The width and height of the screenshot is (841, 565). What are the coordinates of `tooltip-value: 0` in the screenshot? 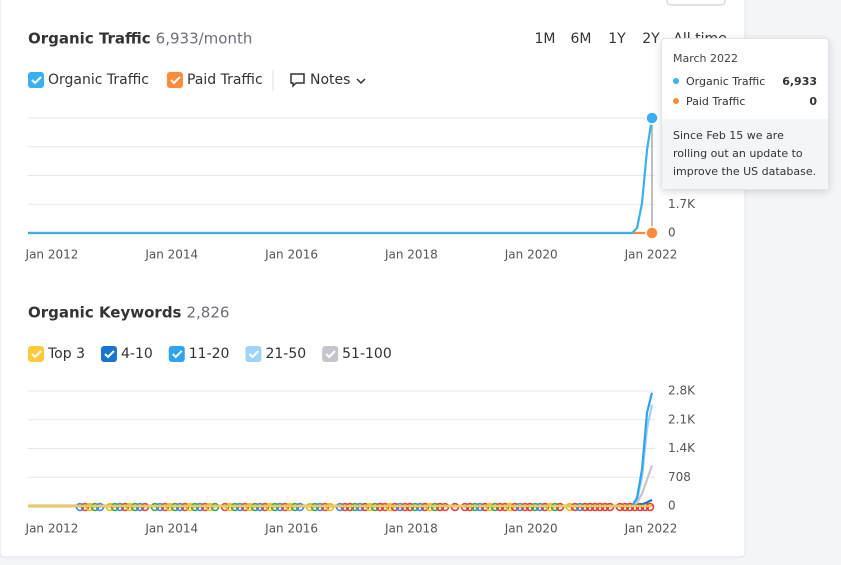 It's located at (813, 101).